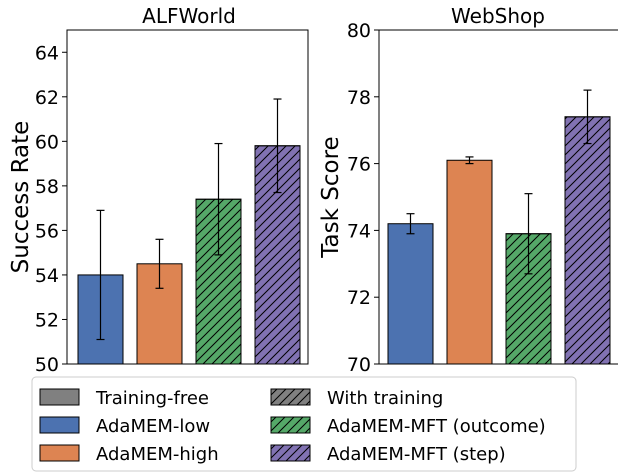 Image resolution: width=618 pixels, height=473 pixels. Describe the element at coordinates (47, 365) in the screenshot. I see `alfworld-y-tick-label: 50` at that location.